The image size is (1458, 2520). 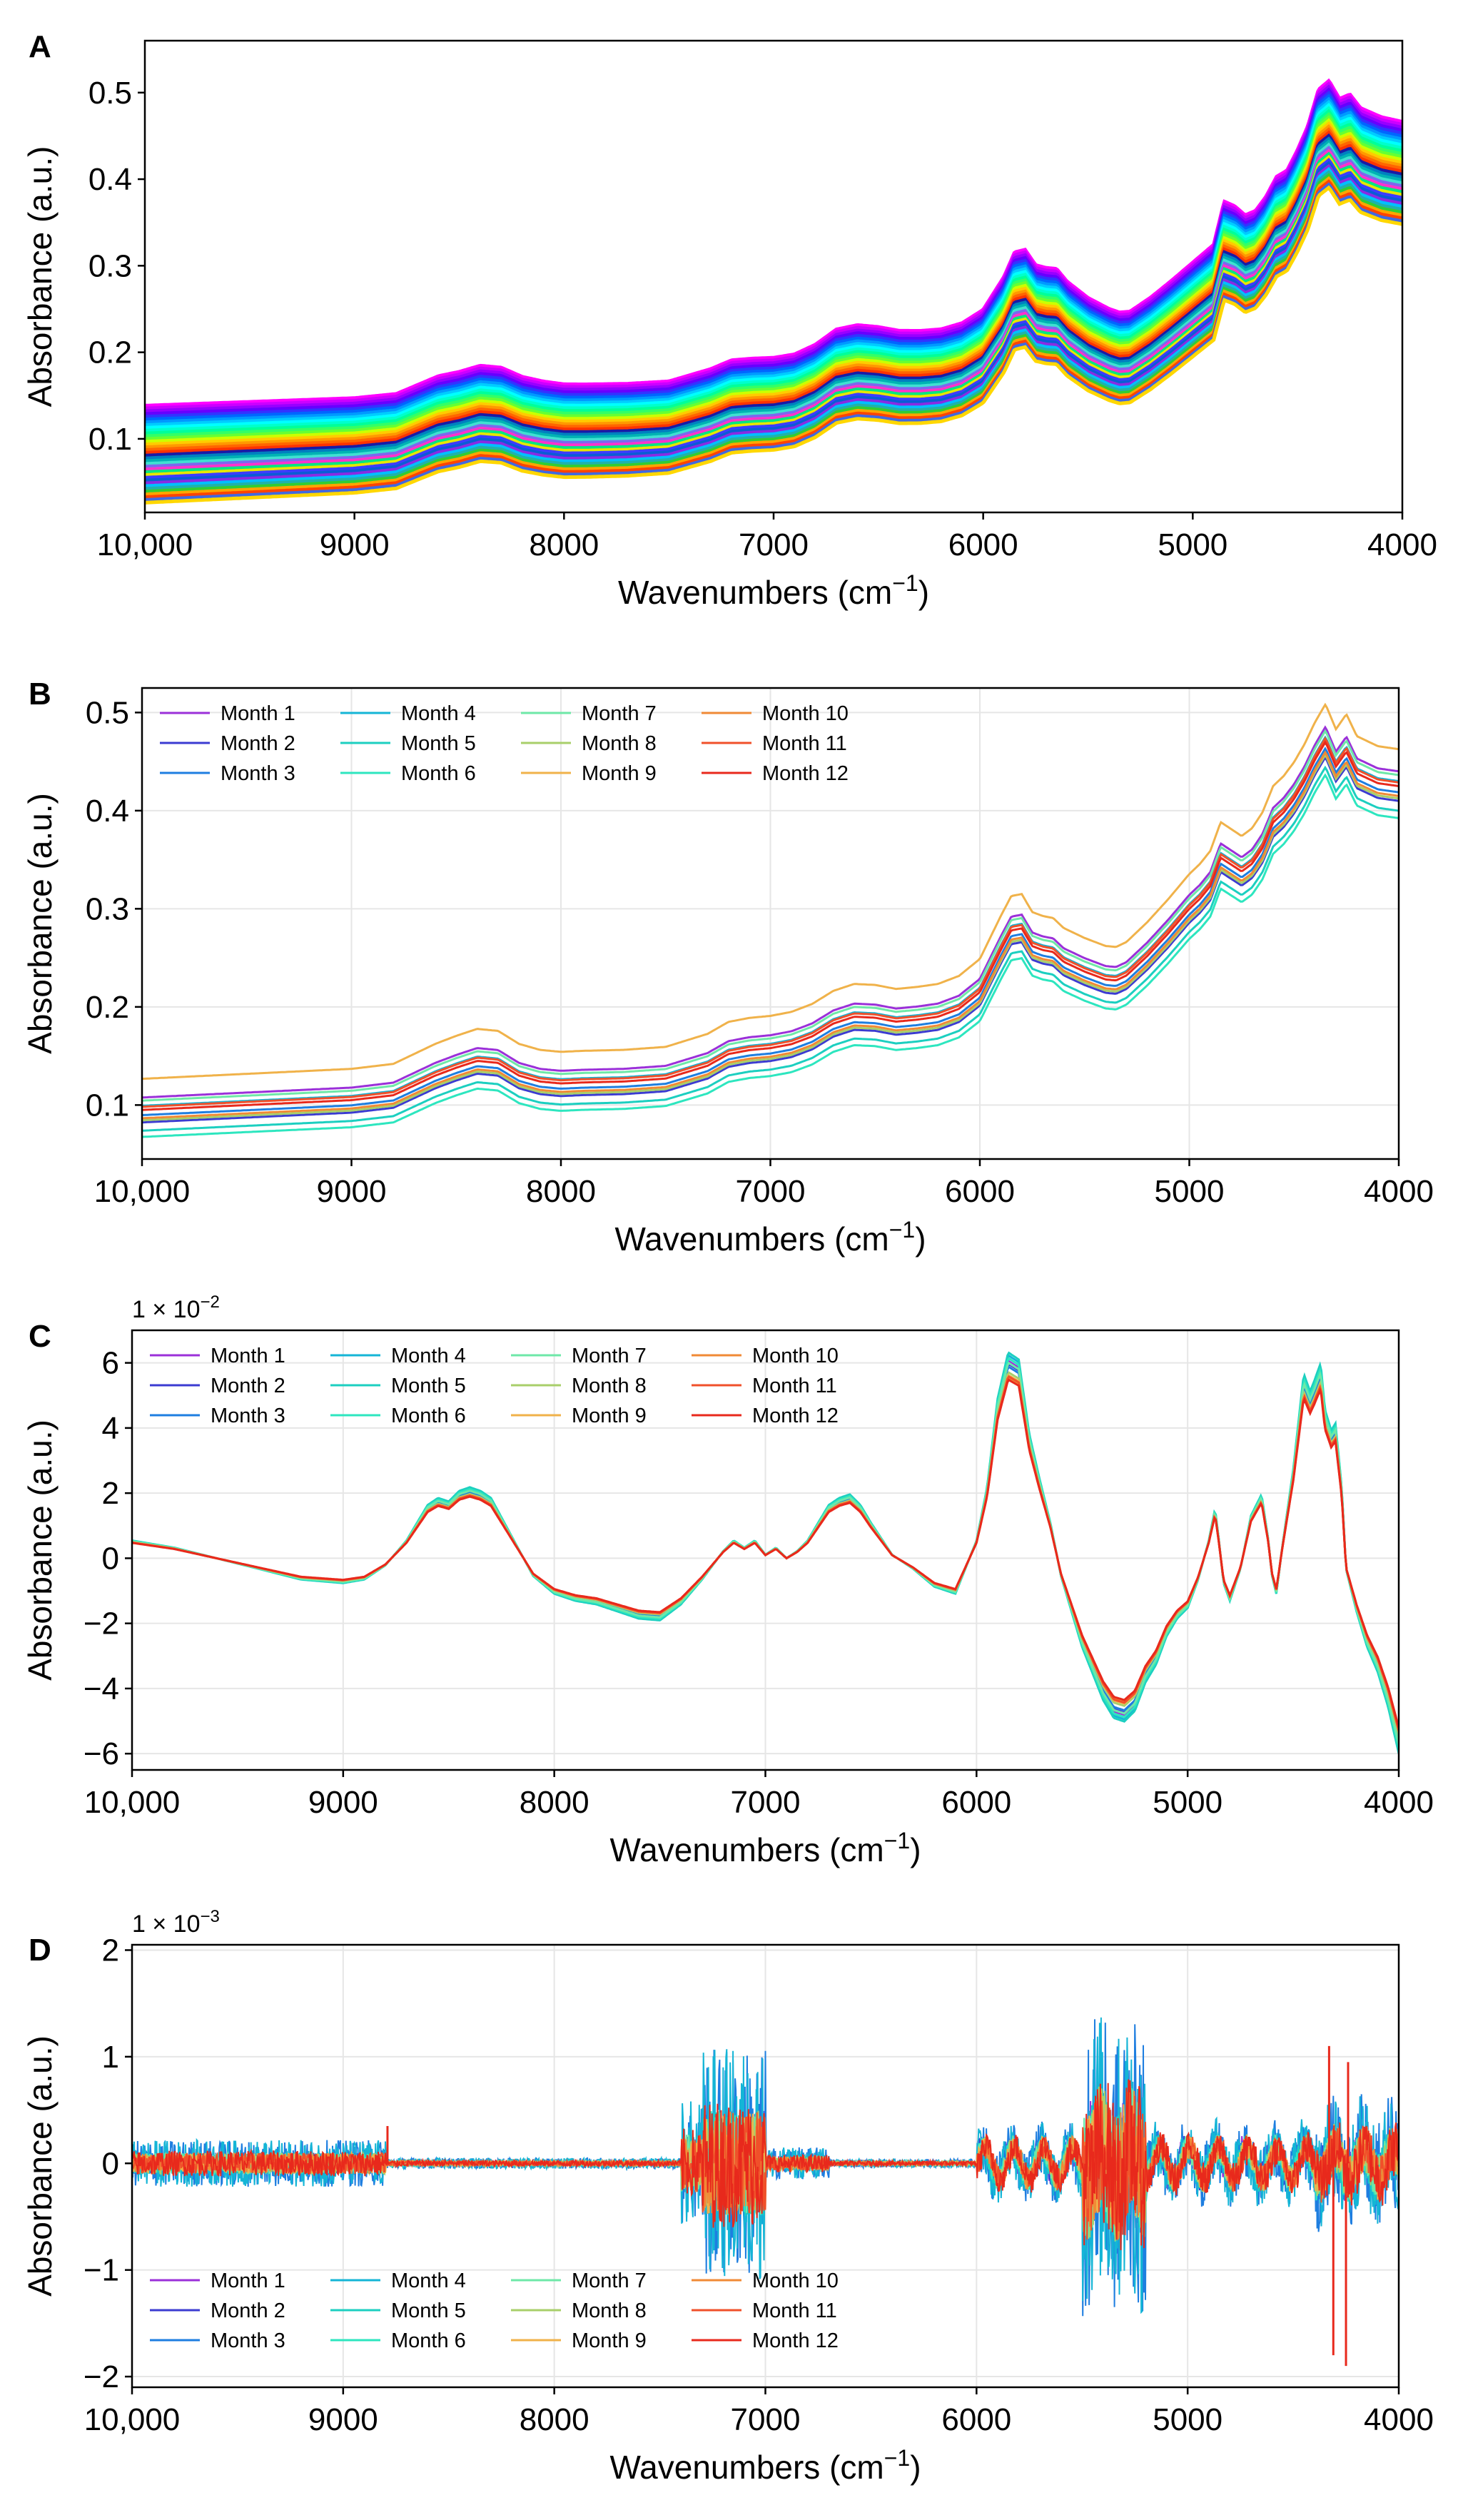 I want to click on y-tick-label: 2, so click(x=111, y=1950).